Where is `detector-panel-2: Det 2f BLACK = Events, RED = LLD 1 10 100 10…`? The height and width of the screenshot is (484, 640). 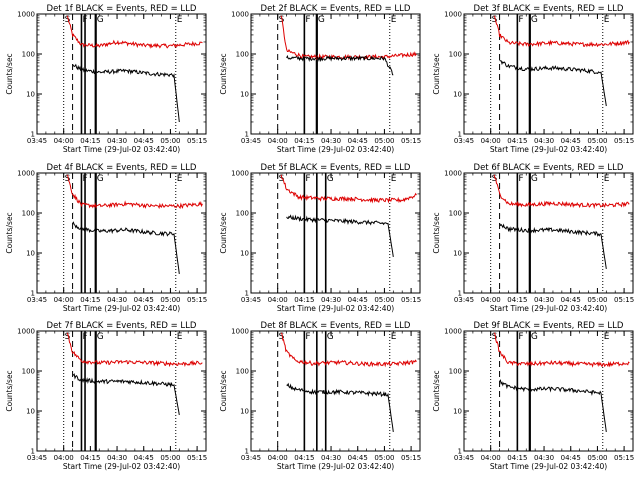 detector-panel-2: Det 2f BLACK = Events, RED = LLD 1 10 100 10… is located at coordinates (320, 79).